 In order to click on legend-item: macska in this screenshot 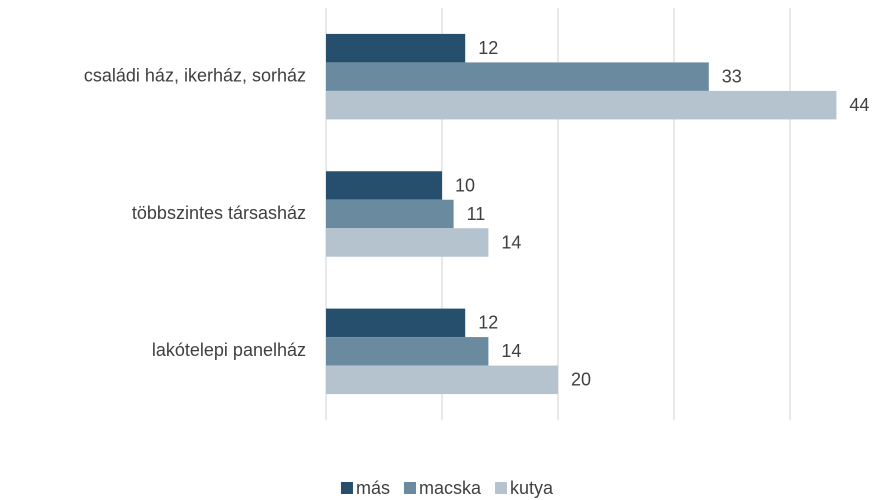, I will do `click(442, 488)`.